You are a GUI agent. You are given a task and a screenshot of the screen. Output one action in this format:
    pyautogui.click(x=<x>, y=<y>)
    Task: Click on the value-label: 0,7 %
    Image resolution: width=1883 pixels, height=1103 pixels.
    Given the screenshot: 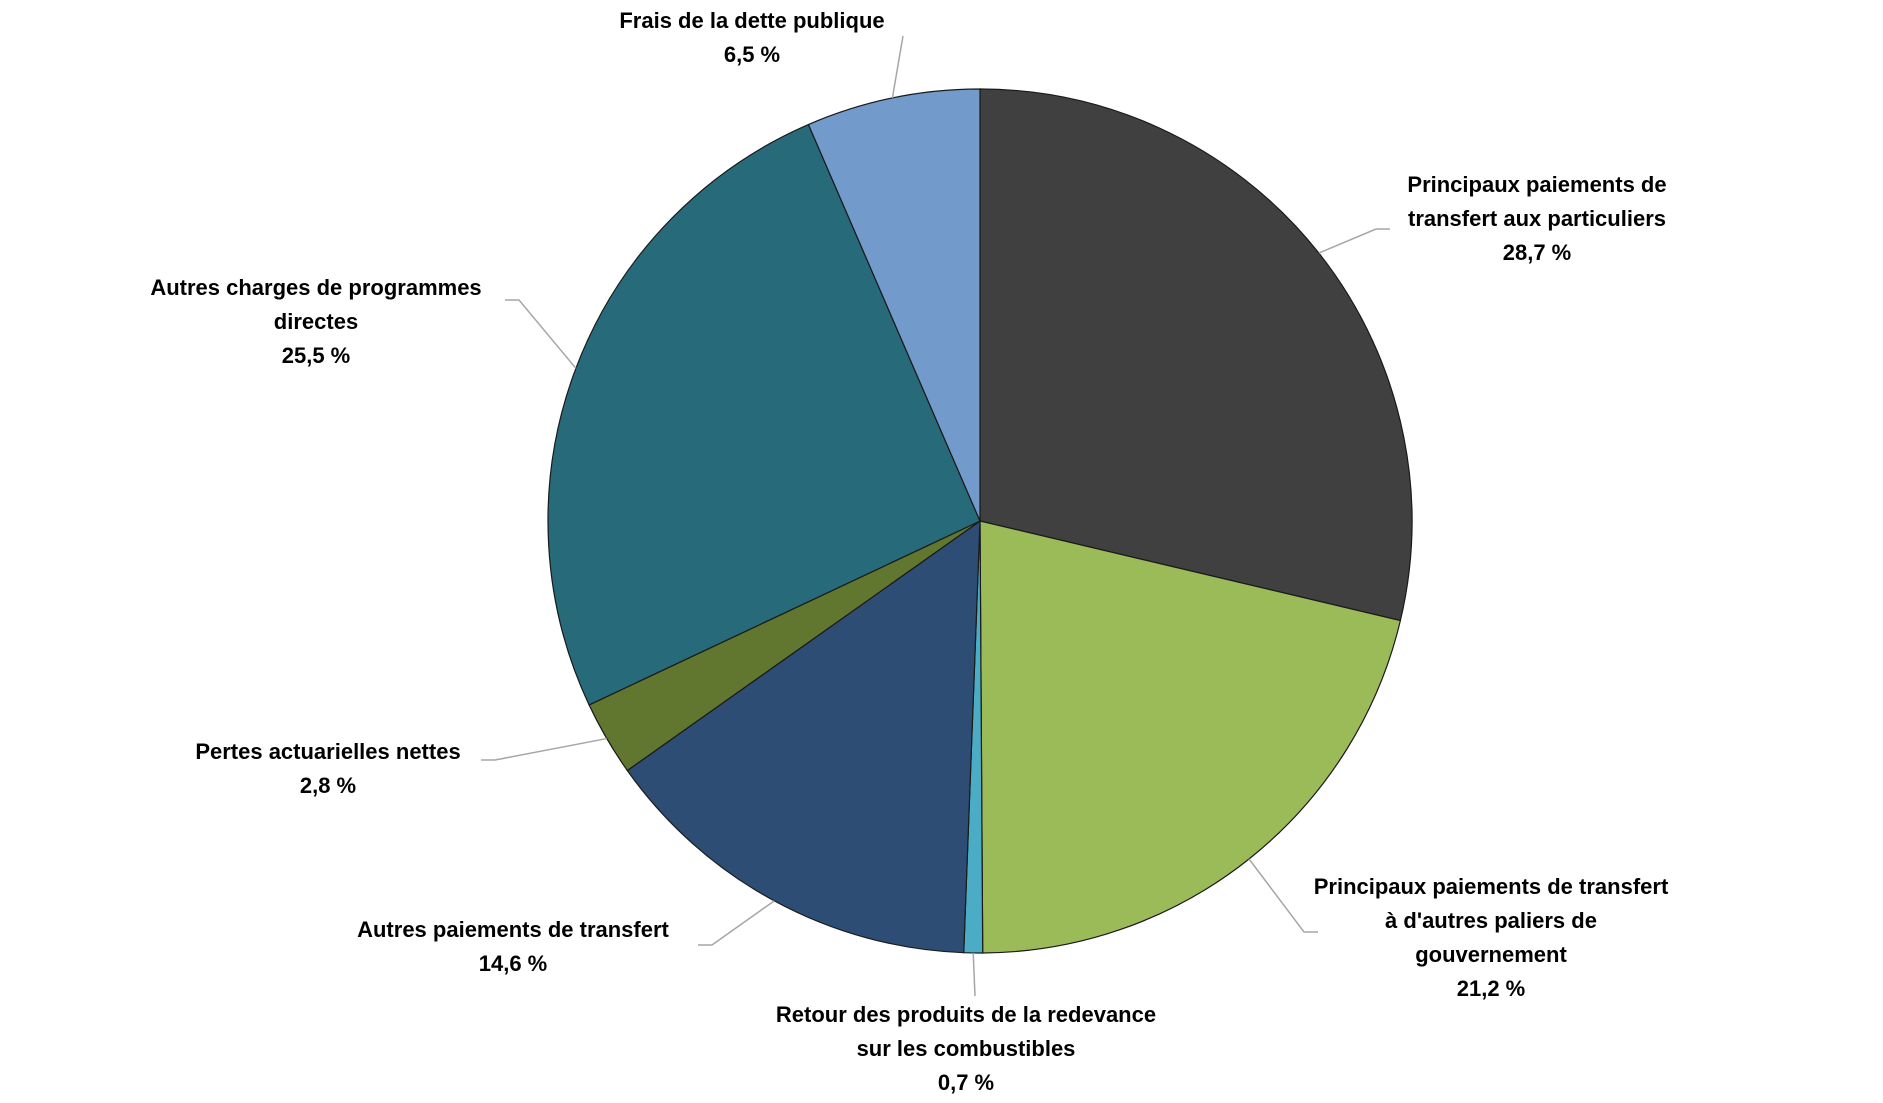 What is the action you would take?
    pyautogui.click(x=966, y=1082)
    